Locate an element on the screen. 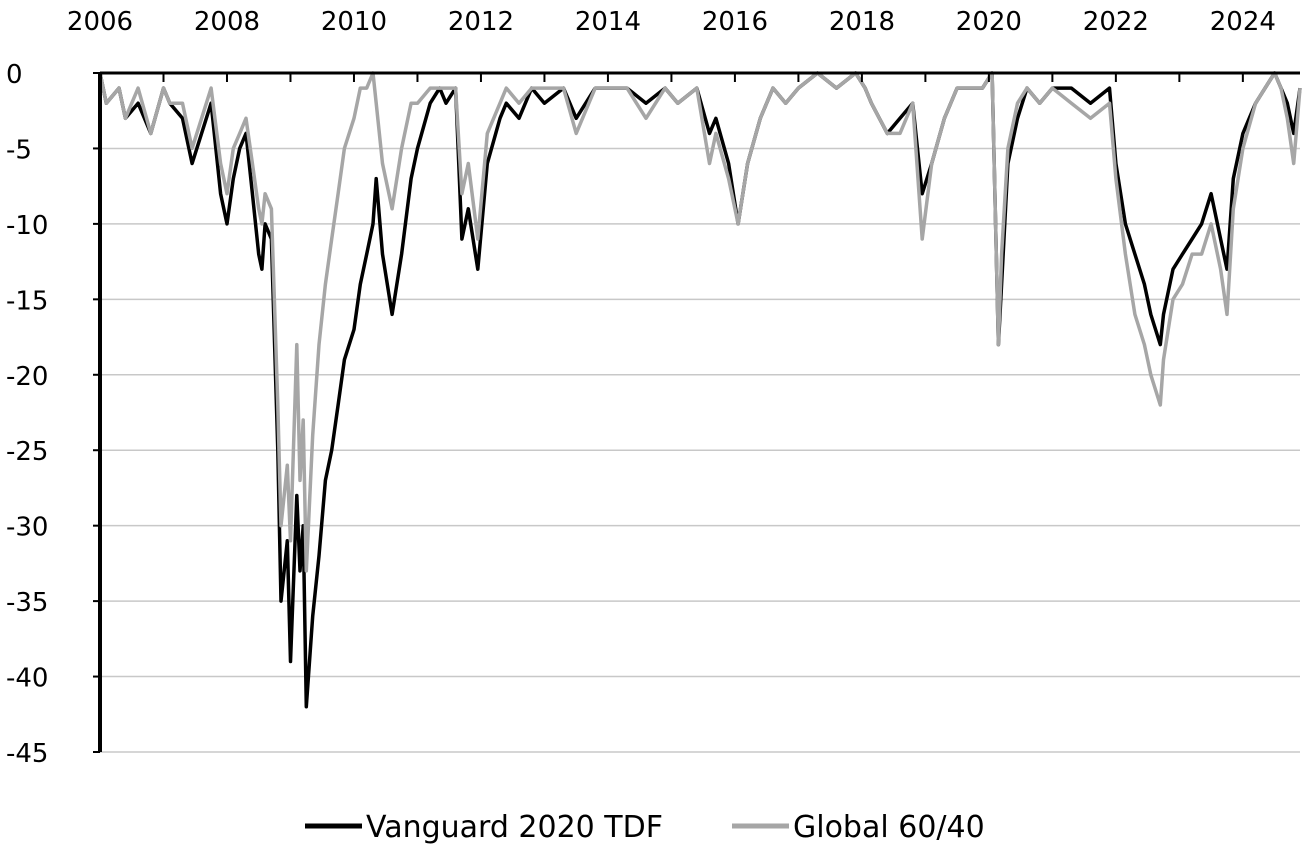  x-tick-label: 2010 is located at coordinates (354, 22).